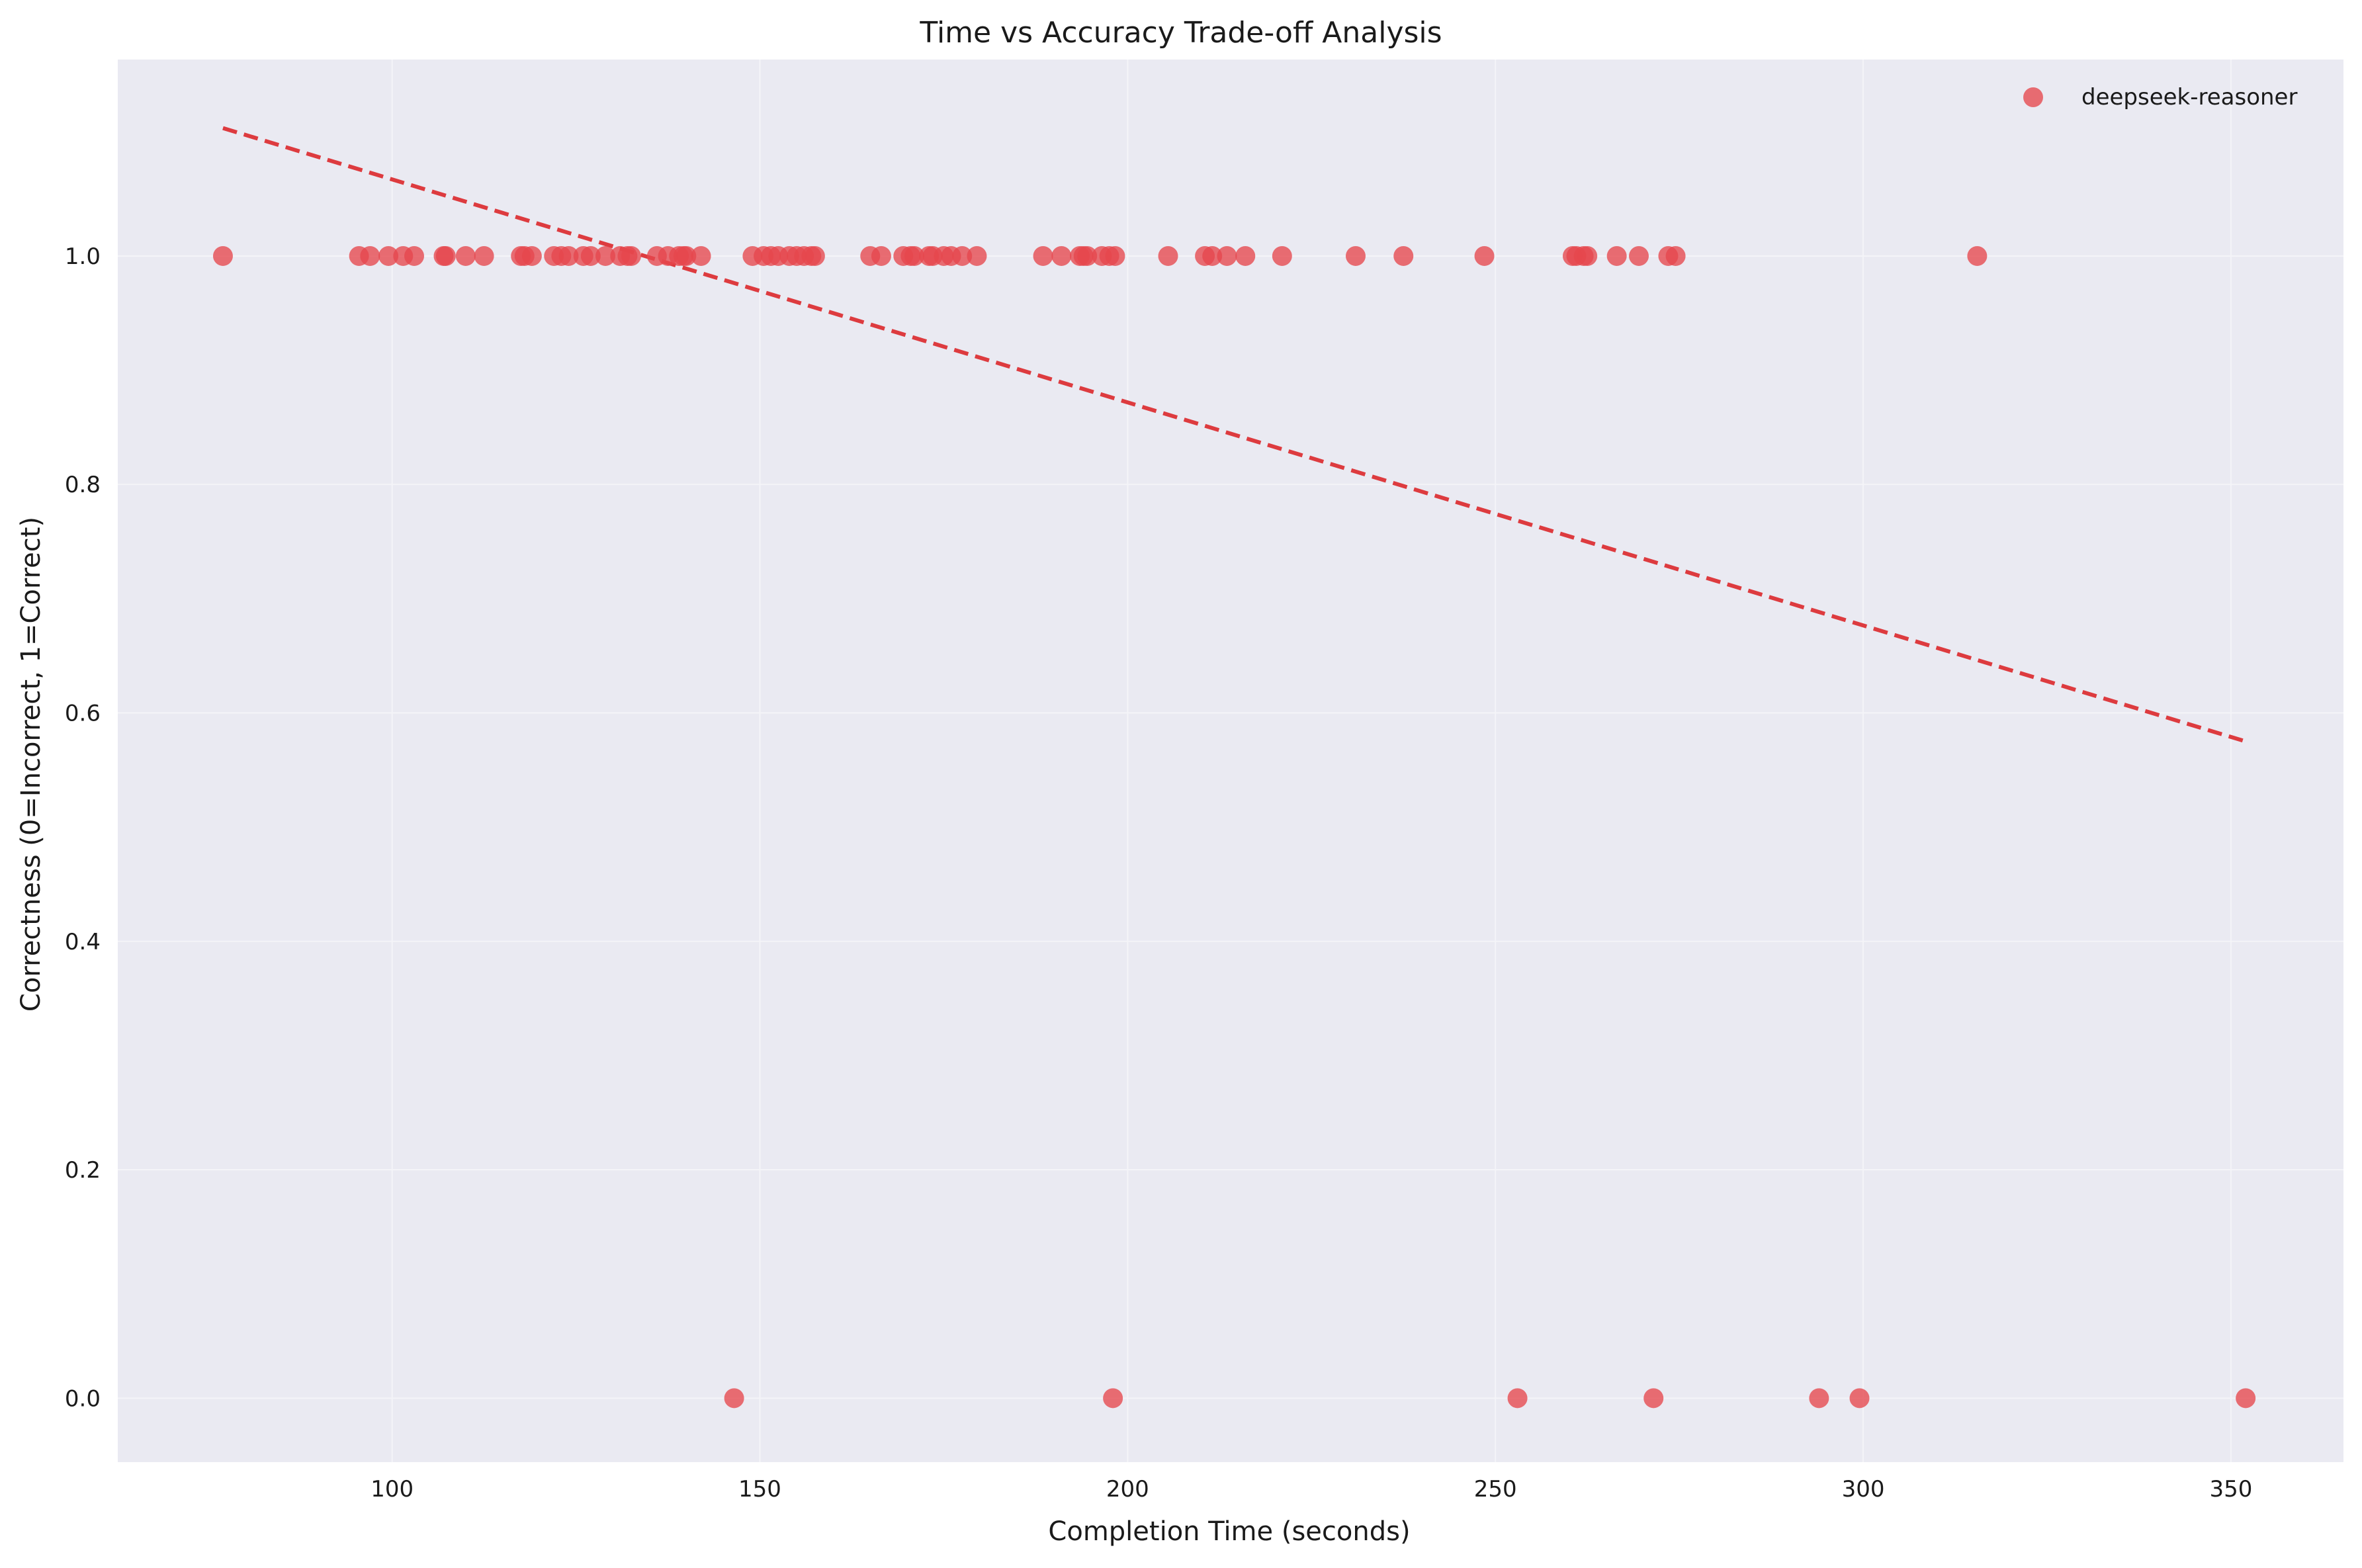  I want to click on y-tick-label: 0.8, so click(83, 485).